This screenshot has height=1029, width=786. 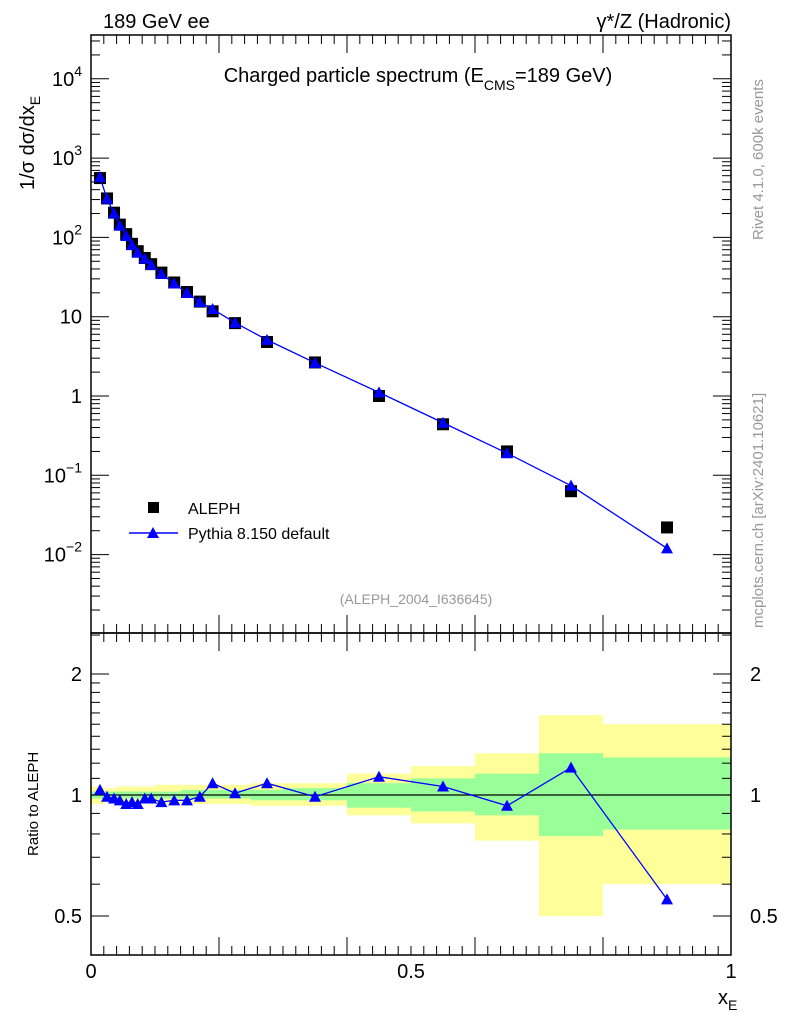 I want to click on header-right: γ*/Z (Hadronic), so click(x=664, y=22).